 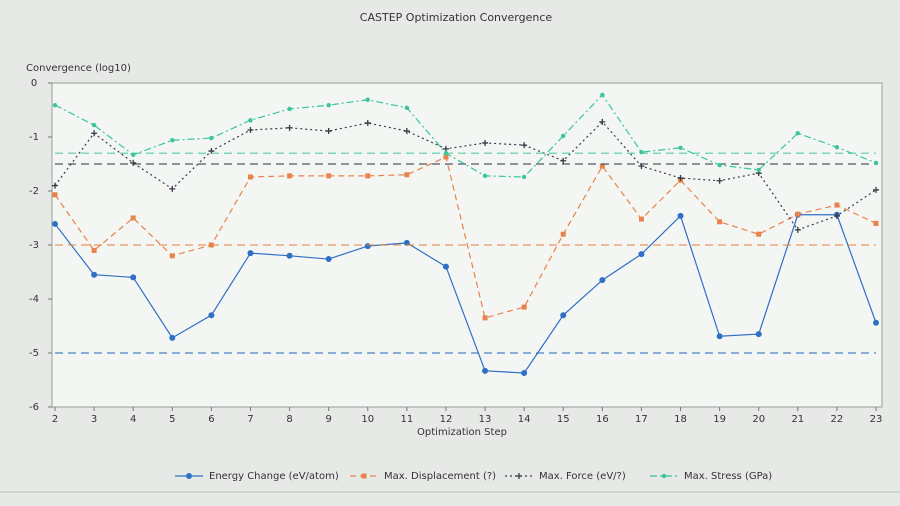 What do you see at coordinates (719, 419) in the screenshot?
I see `x-tick-label: 19` at bounding box center [719, 419].